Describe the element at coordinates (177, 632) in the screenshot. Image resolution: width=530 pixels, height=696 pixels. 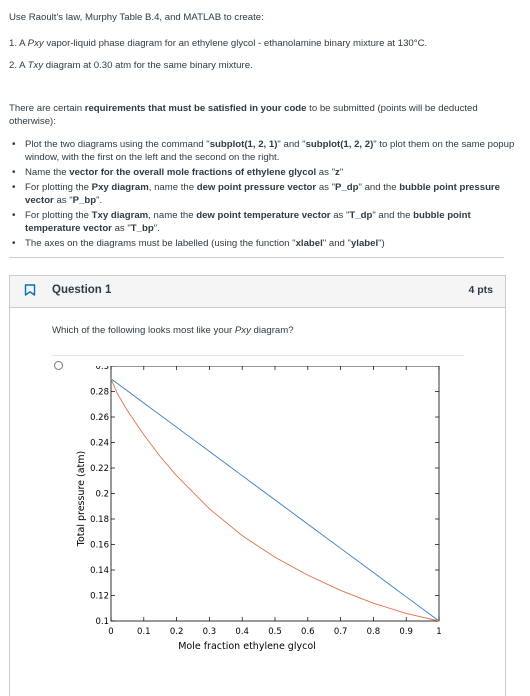
I see `x-tick-label: 0.2` at that location.